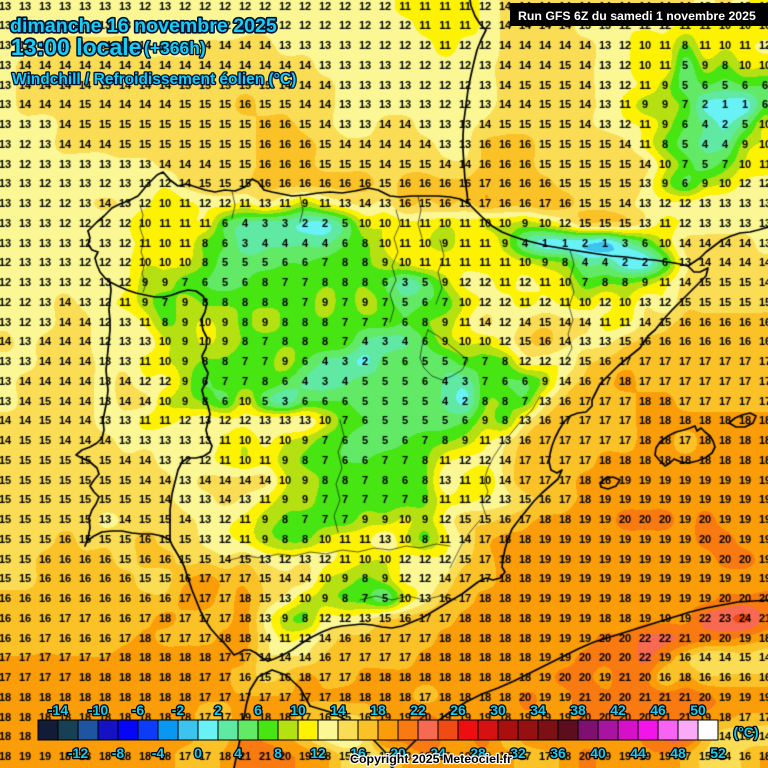 This screenshot has height=768, width=768. Describe the element at coordinates (358, 753) in the screenshot. I see `svg-text: 16` at that location.